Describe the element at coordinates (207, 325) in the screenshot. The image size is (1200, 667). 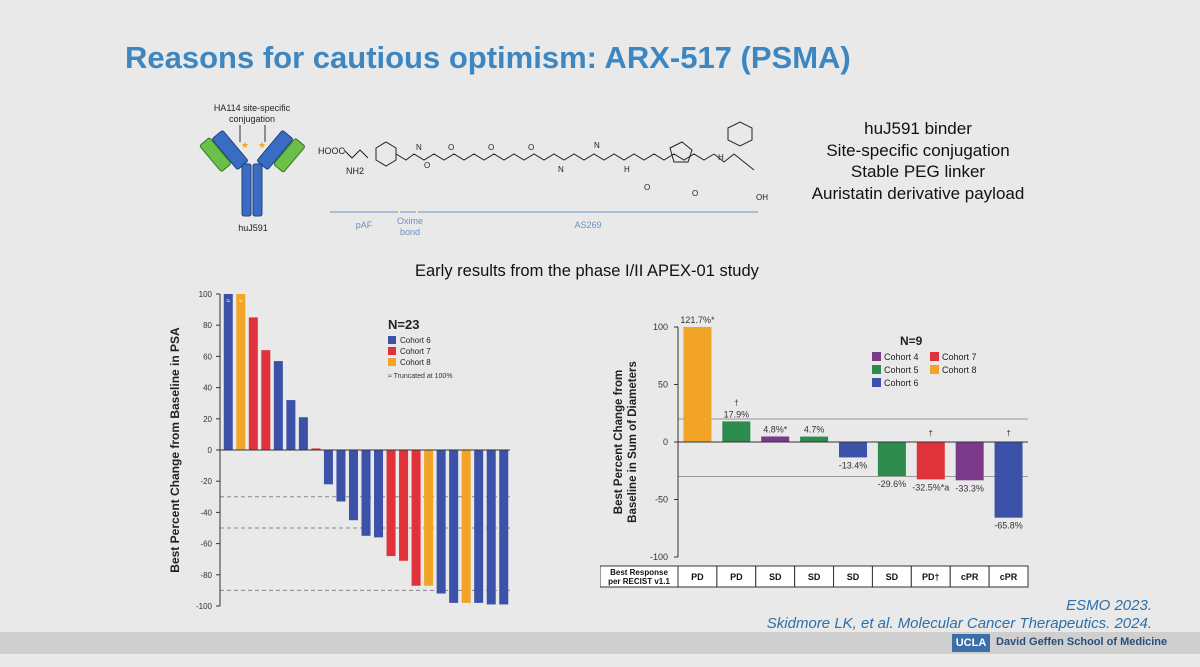
I see `psa-y-tick-label: 80` at that location.